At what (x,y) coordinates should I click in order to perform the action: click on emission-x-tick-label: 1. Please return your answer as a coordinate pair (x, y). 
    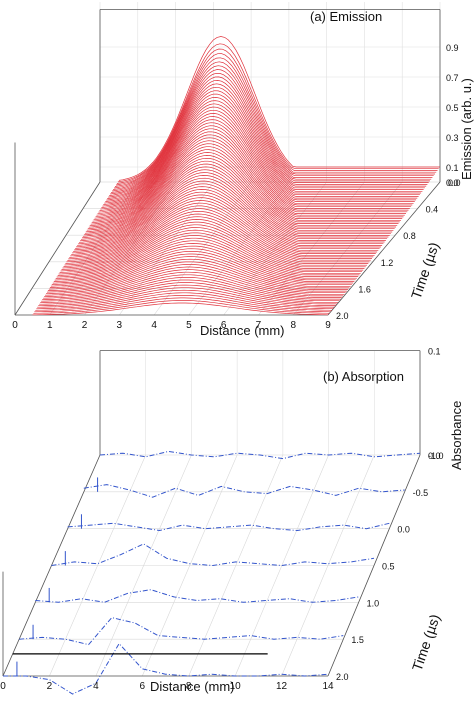
    Looking at the image, I should click on (50, 325).